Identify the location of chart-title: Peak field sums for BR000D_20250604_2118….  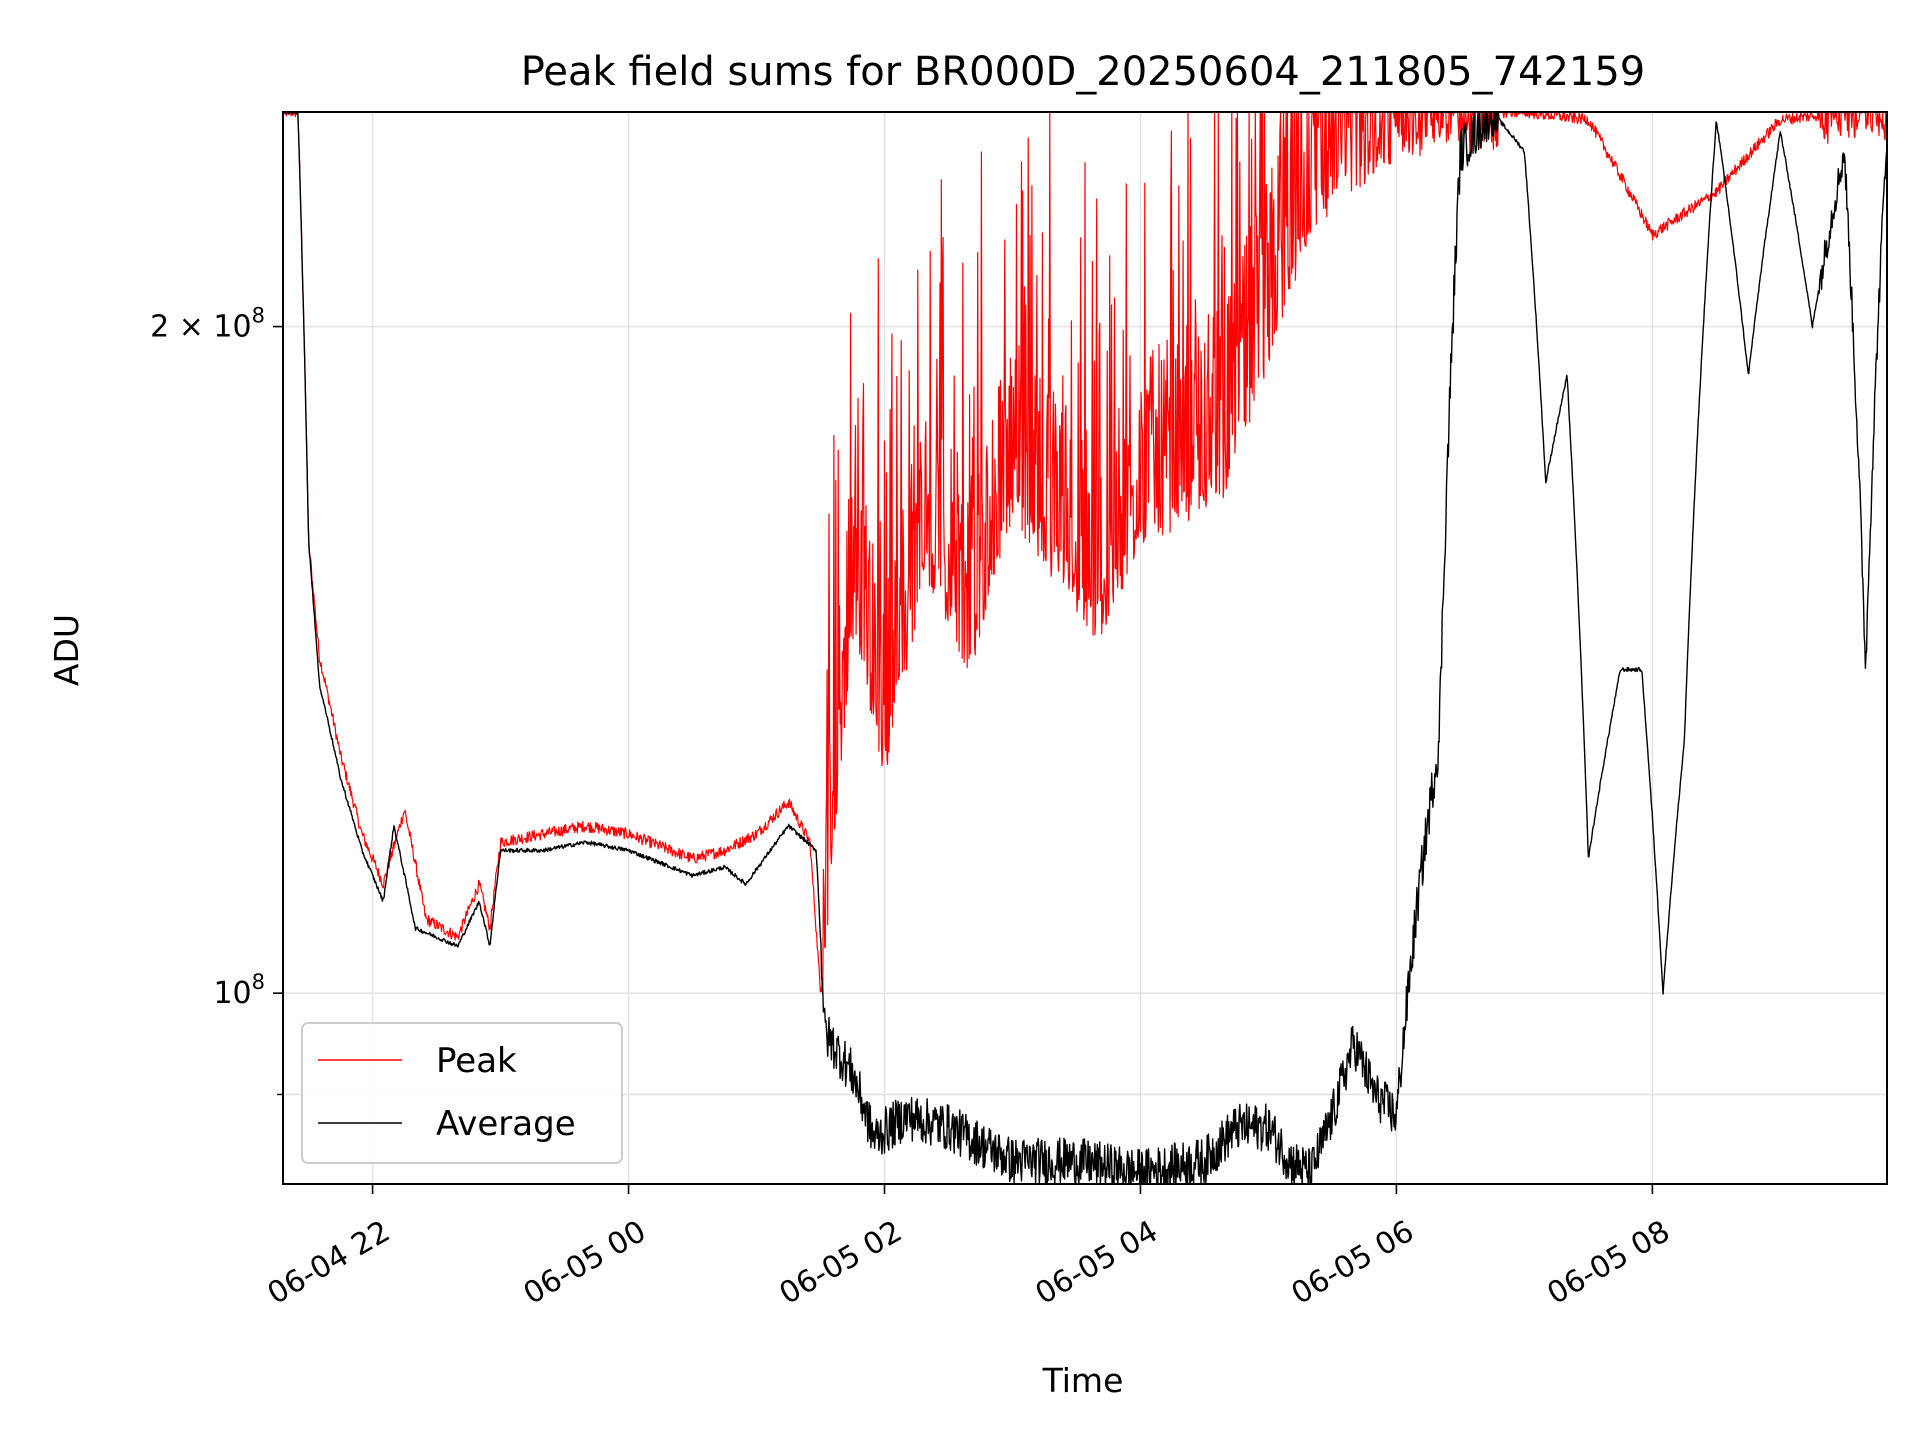
(1083, 72).